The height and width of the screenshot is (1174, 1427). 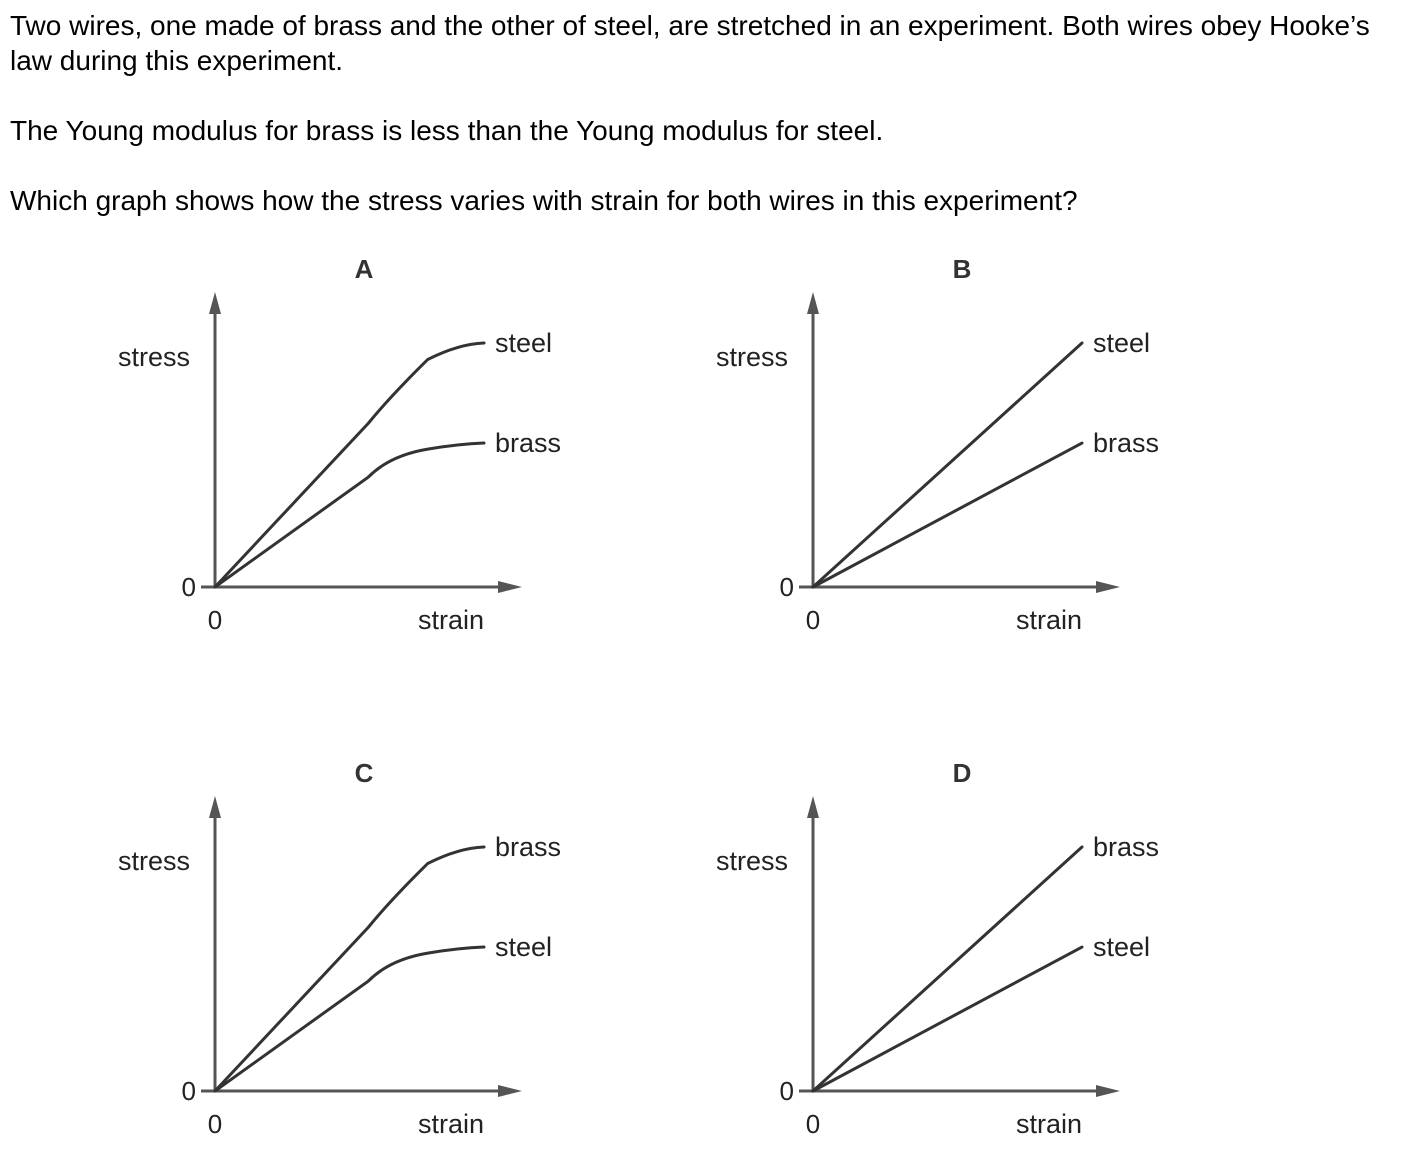 I want to click on option-b-label: B, so click(x=962, y=269).